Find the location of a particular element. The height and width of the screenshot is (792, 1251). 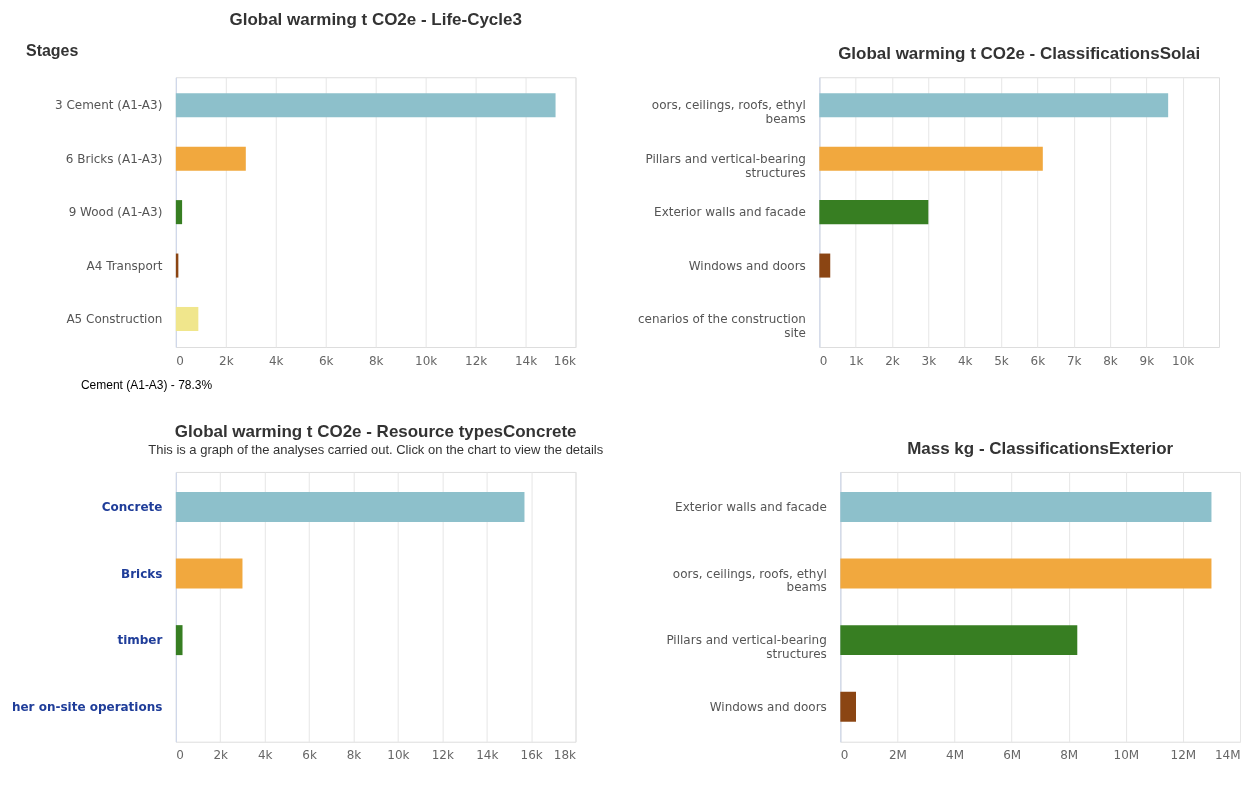

y-tick-label: A5 Construction is located at coordinates (114, 318).